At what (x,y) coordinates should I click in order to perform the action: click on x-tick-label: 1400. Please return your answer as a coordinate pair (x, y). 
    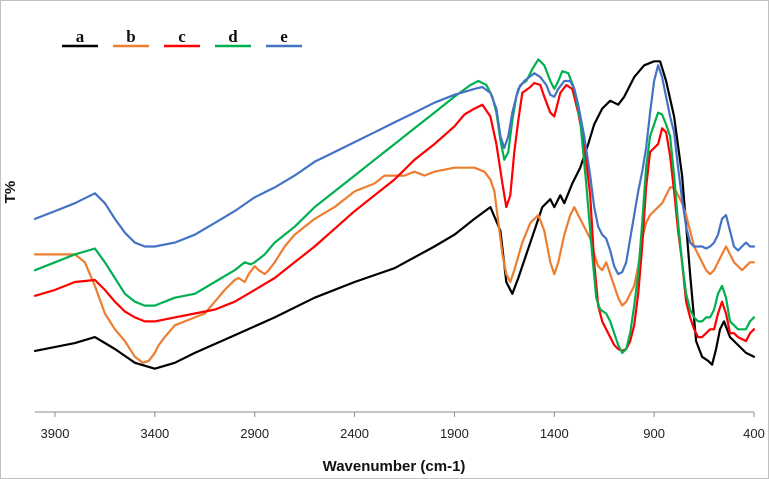
    Looking at the image, I should click on (554, 433).